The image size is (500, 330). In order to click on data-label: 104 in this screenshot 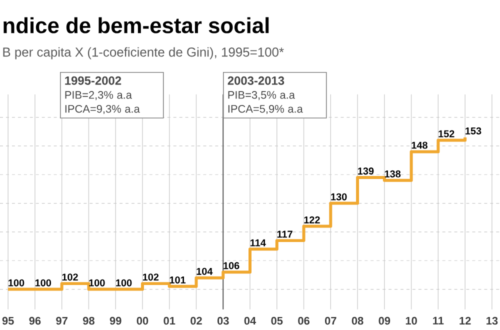, I will do `click(204, 271)`.